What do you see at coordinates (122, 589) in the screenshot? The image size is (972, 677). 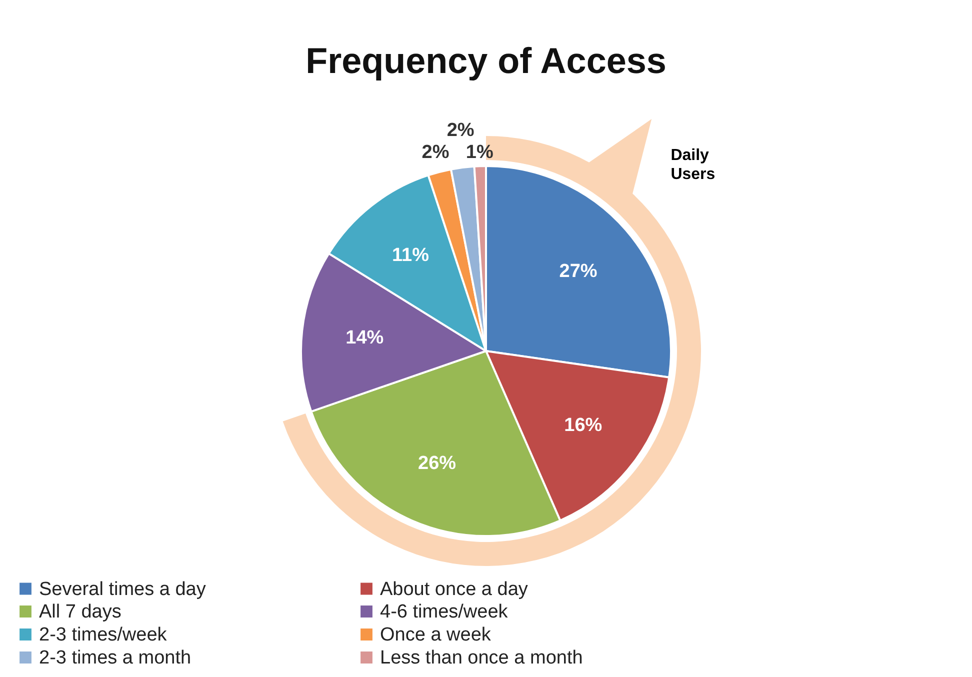 I see `legend-label: Several times a day` at bounding box center [122, 589].